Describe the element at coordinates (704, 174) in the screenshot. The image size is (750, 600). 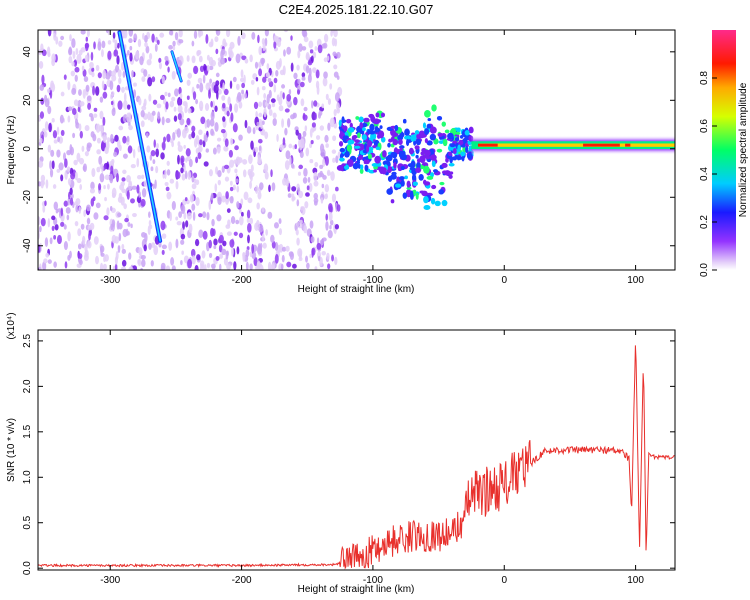
I see `colorbar-tick-label: 0.4` at that location.